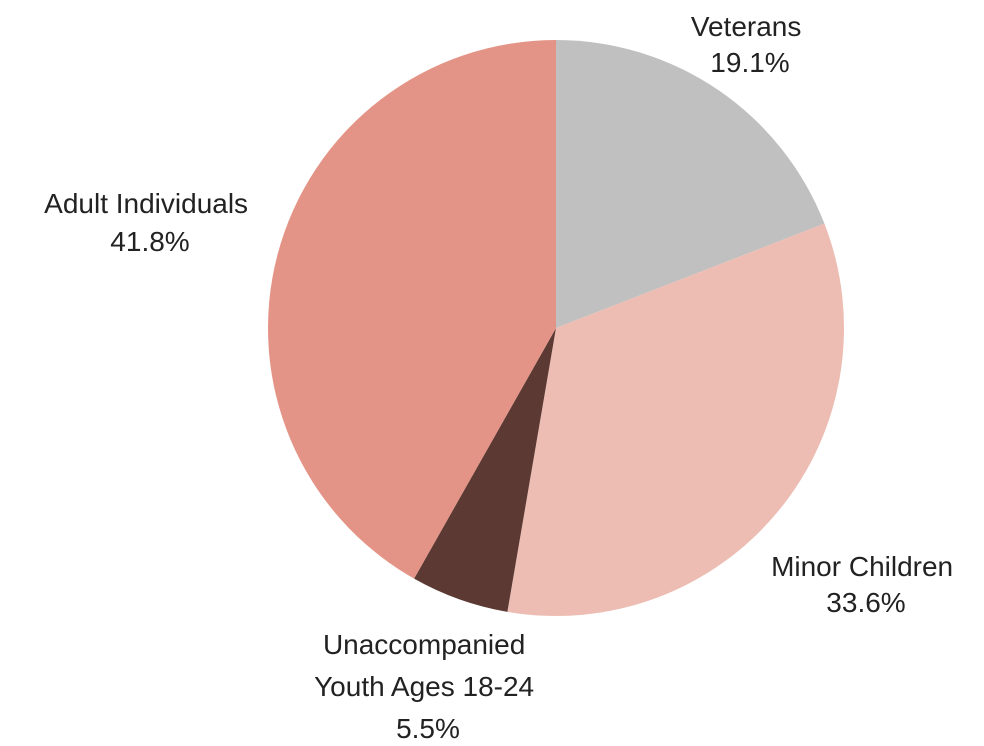 The height and width of the screenshot is (746, 984). What do you see at coordinates (862, 566) in the screenshot?
I see `label-minor-children-name: Minor Children` at bounding box center [862, 566].